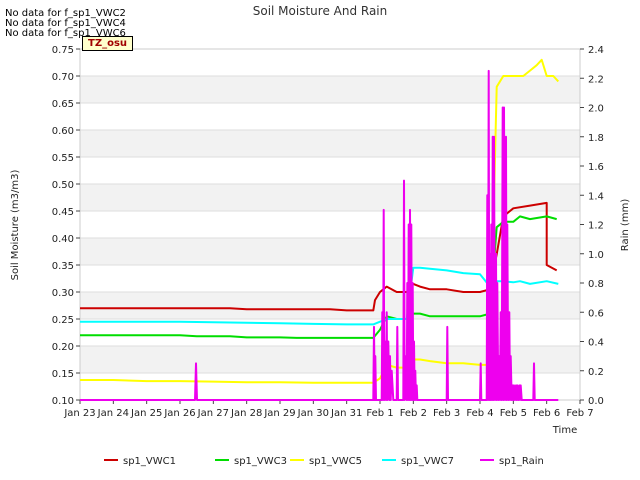 The image size is (640, 480). I want to click on y2-tick-label: 2.0, so click(596, 109).